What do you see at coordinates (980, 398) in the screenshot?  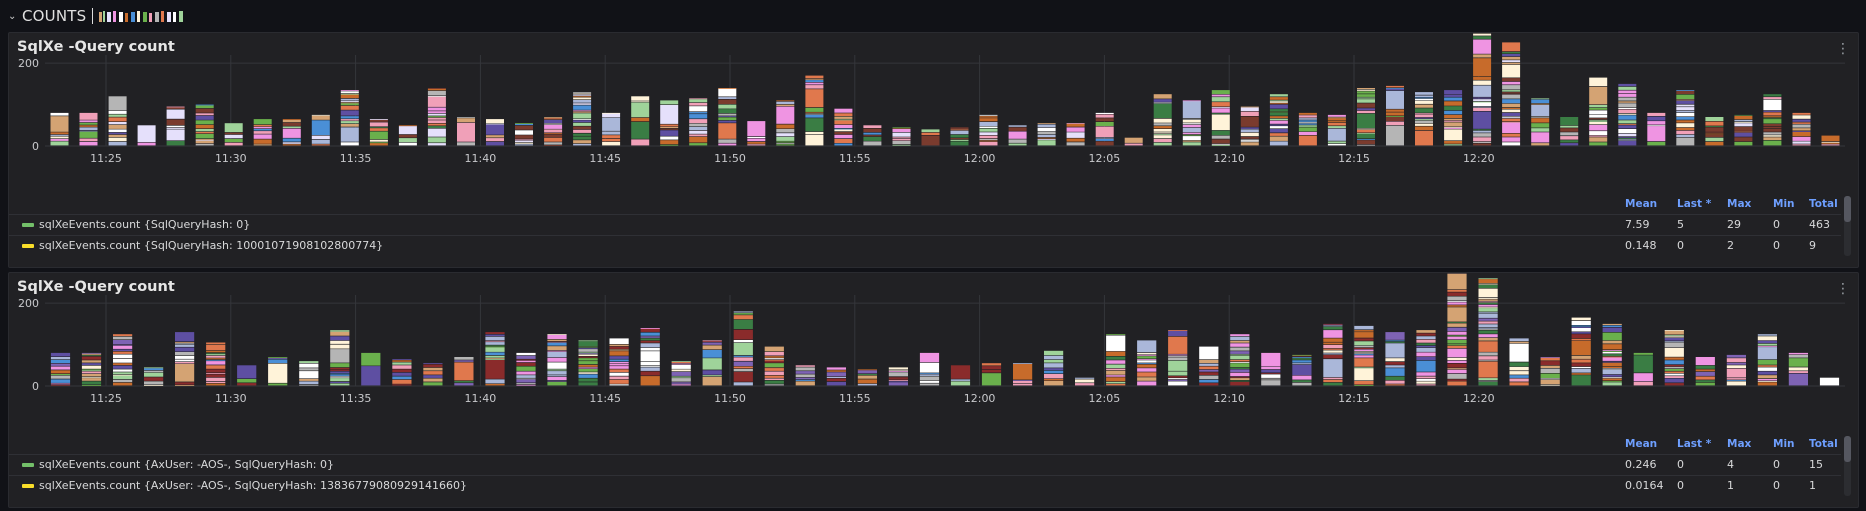 I see `x-tick-label: 12:00` at bounding box center [980, 398].